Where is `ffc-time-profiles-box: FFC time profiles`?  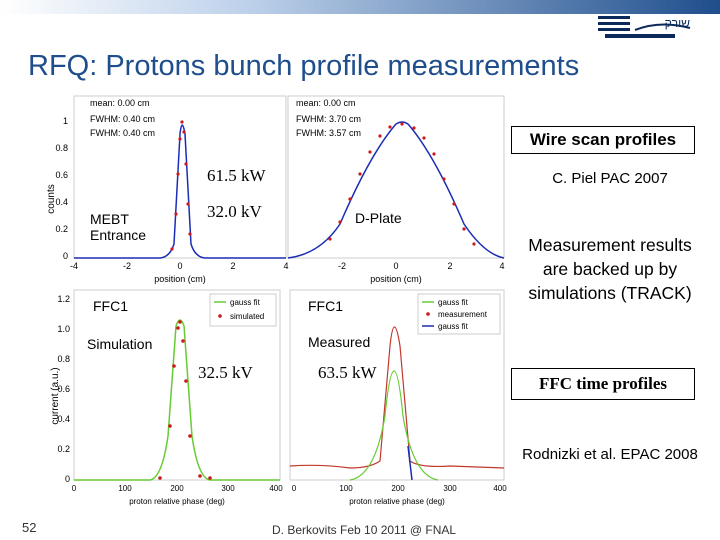 ffc-time-profiles-box: FFC time profiles is located at coordinates (603, 384).